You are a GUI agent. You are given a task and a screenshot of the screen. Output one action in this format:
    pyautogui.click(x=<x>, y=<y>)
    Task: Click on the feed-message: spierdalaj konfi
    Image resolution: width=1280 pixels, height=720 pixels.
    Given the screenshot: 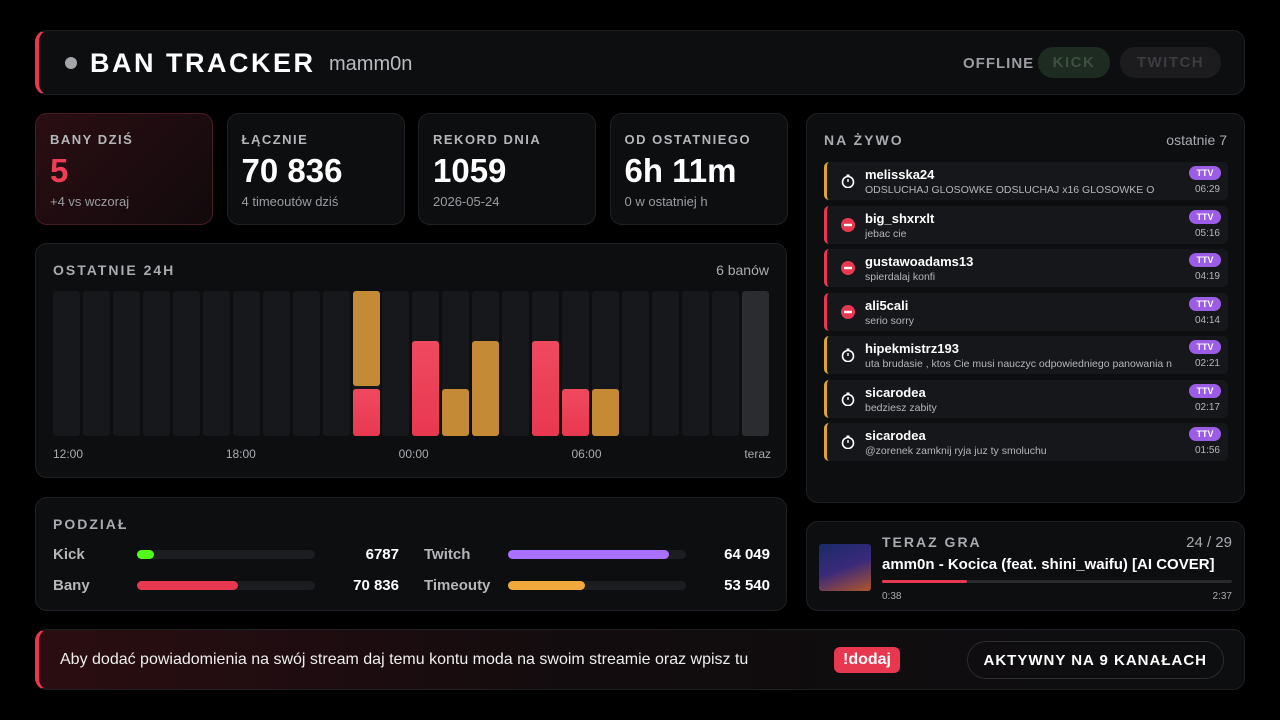 What is the action you would take?
    pyautogui.click(x=900, y=277)
    